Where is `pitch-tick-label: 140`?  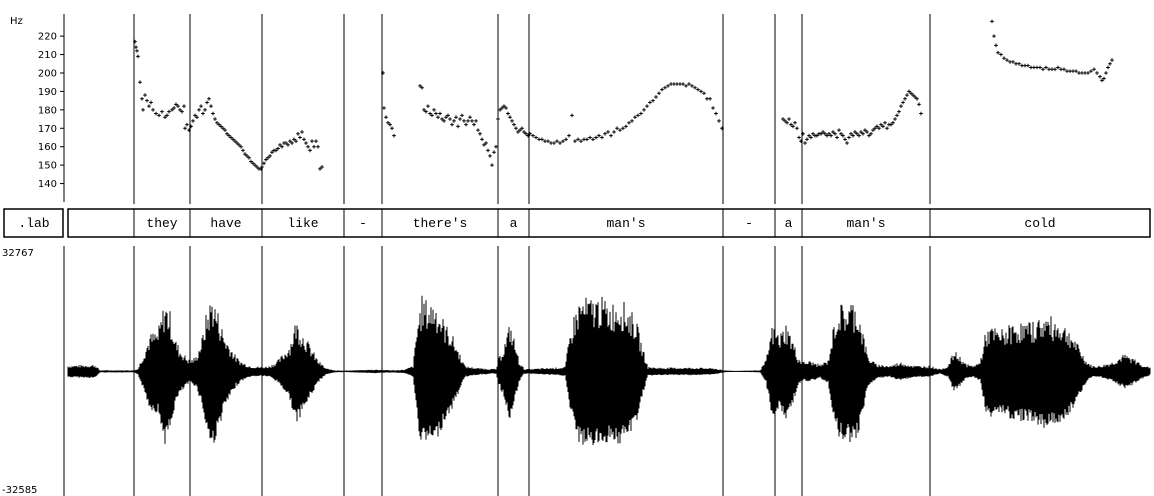
pitch-tick-label: 140 is located at coordinates (47, 184).